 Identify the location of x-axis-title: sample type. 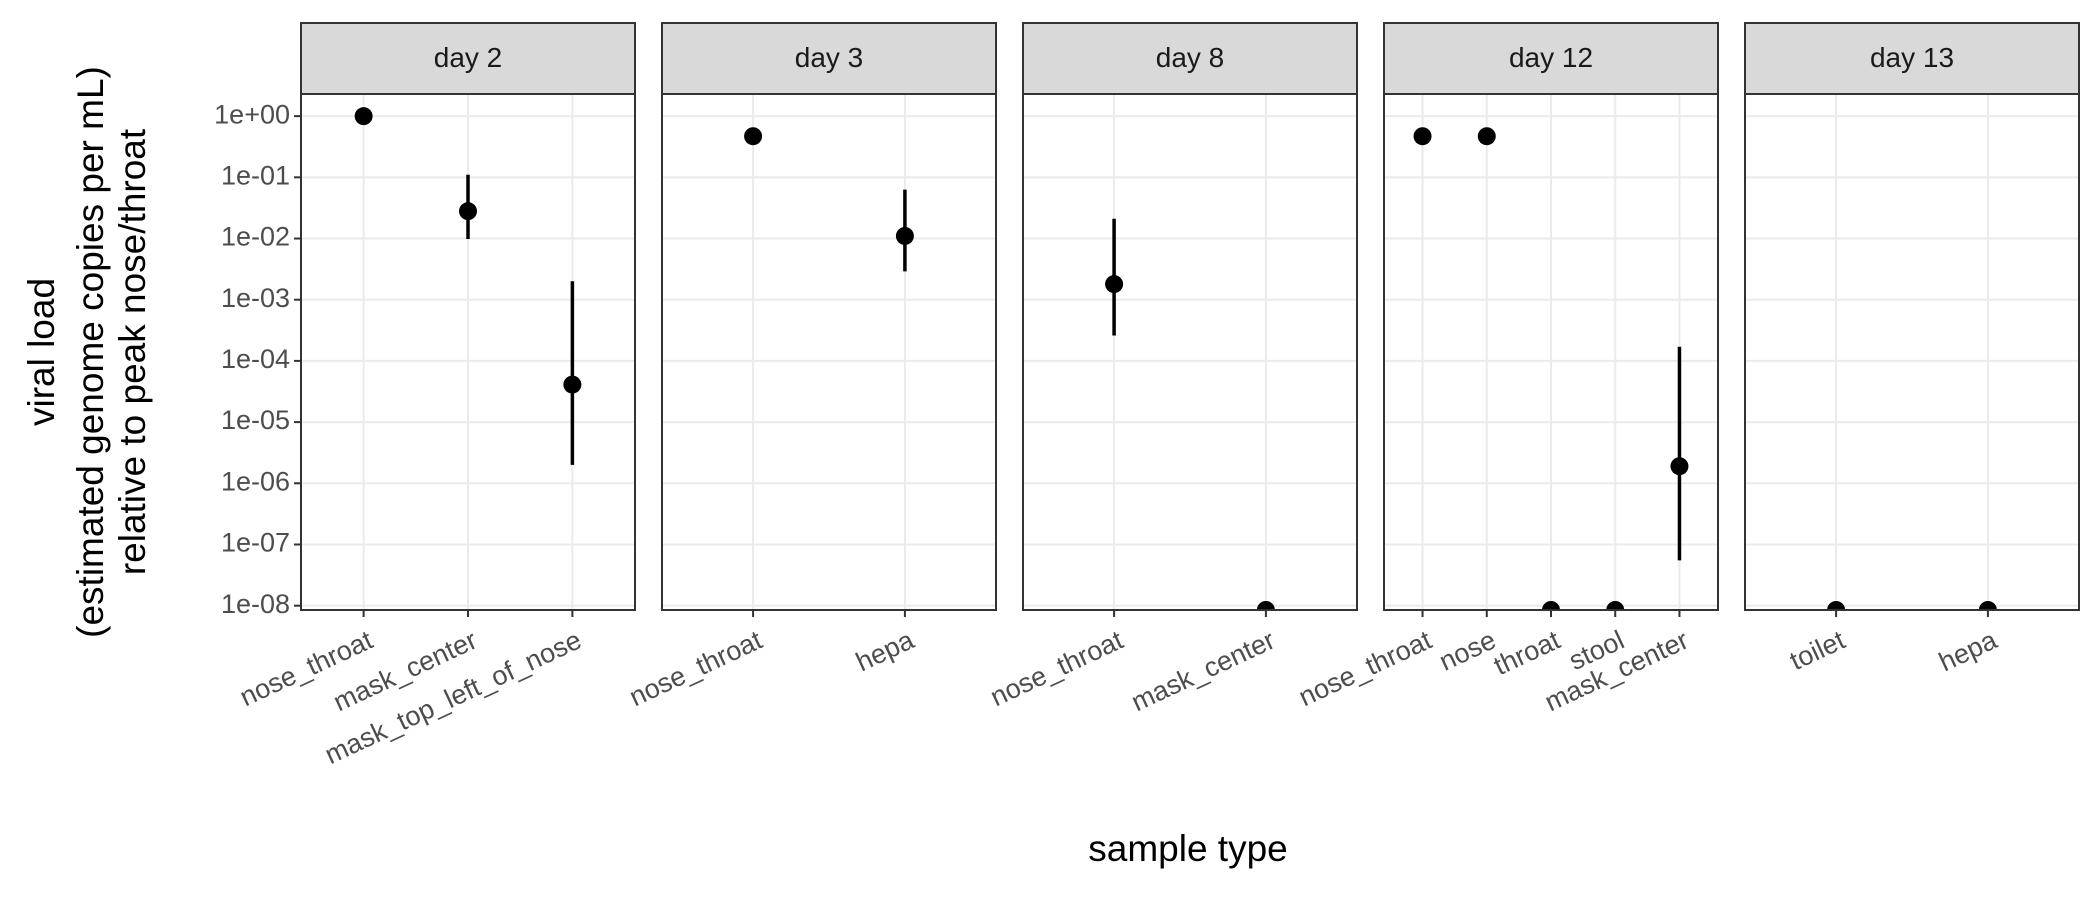
(1188, 848).